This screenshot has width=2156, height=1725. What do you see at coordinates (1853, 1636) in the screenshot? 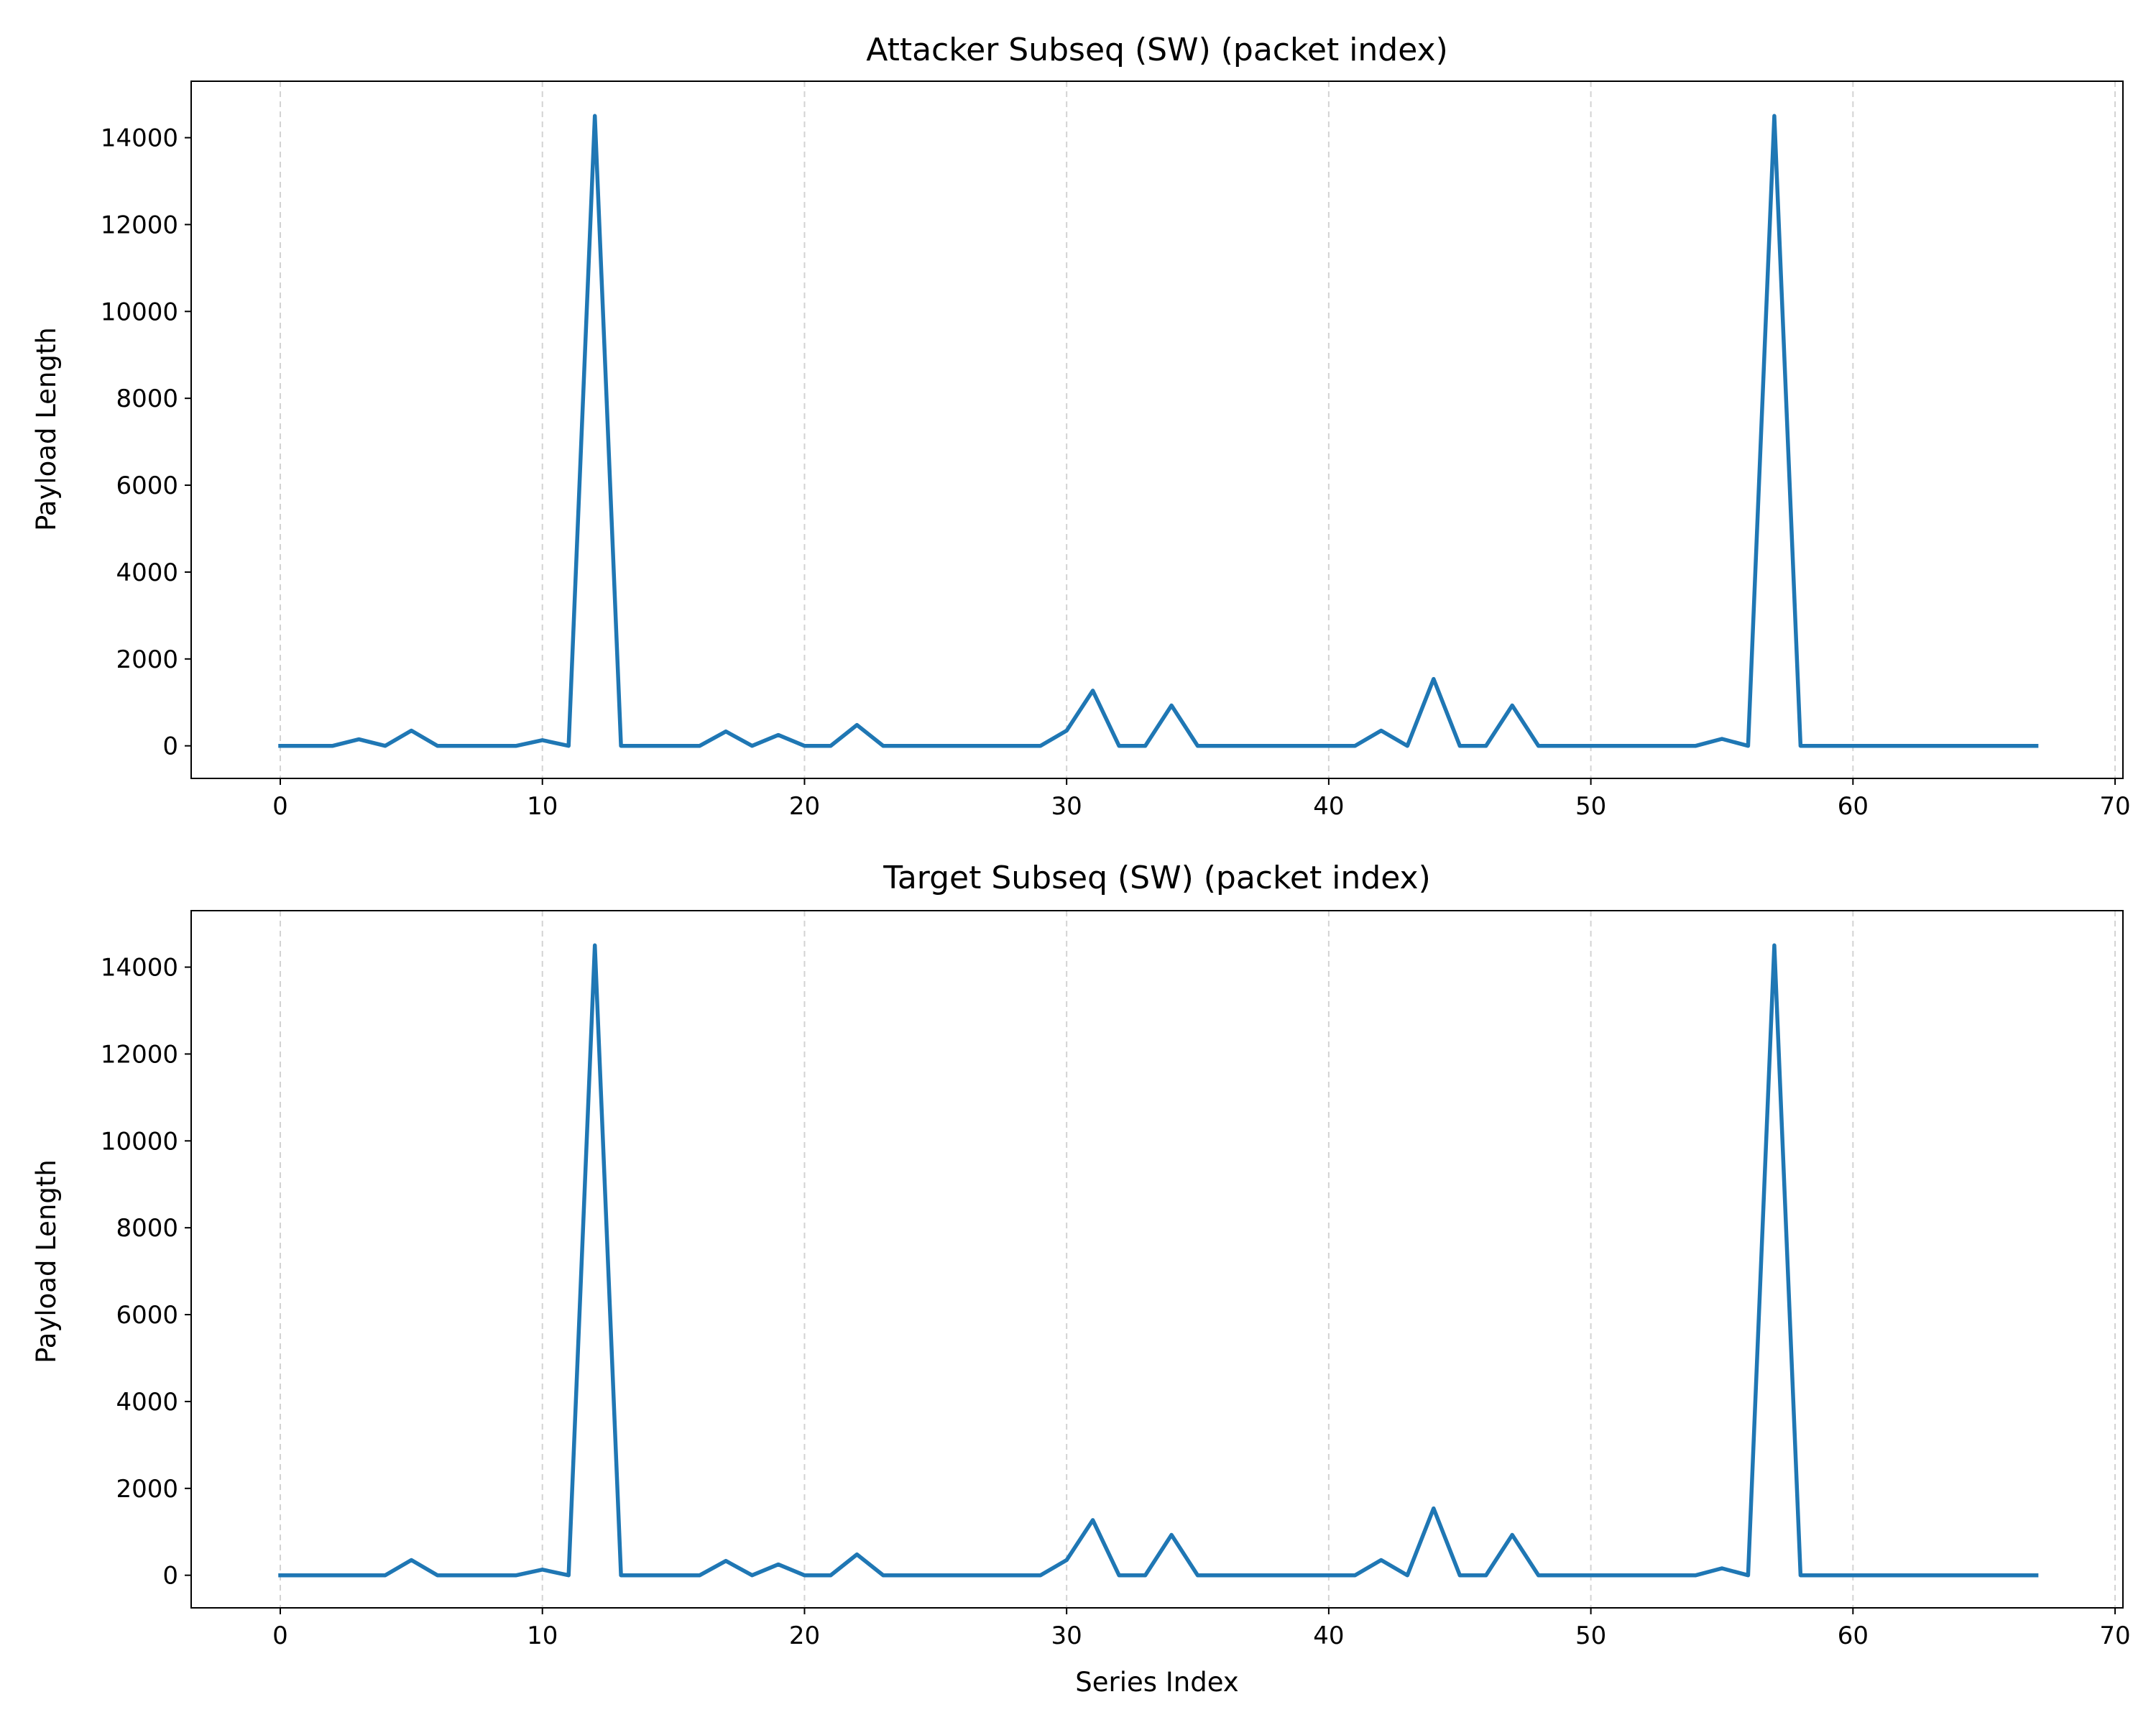
I see `target-x-tick-label: 60` at bounding box center [1853, 1636].